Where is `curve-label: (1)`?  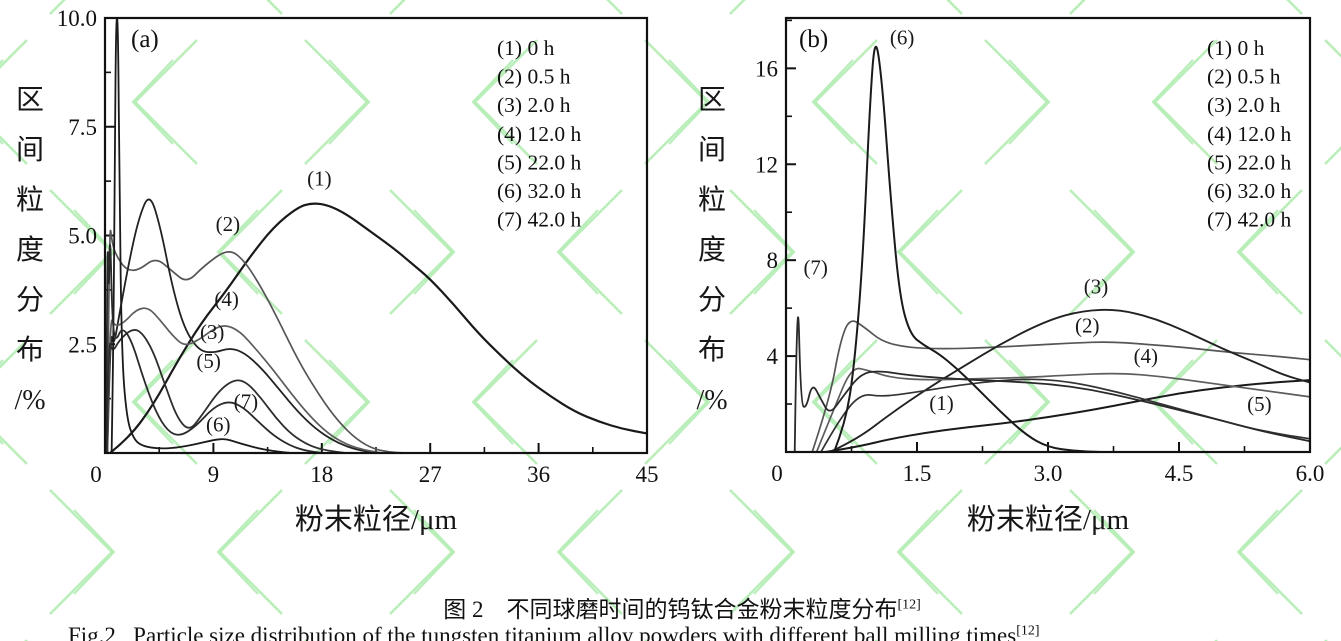 curve-label: (1) is located at coordinates (941, 403).